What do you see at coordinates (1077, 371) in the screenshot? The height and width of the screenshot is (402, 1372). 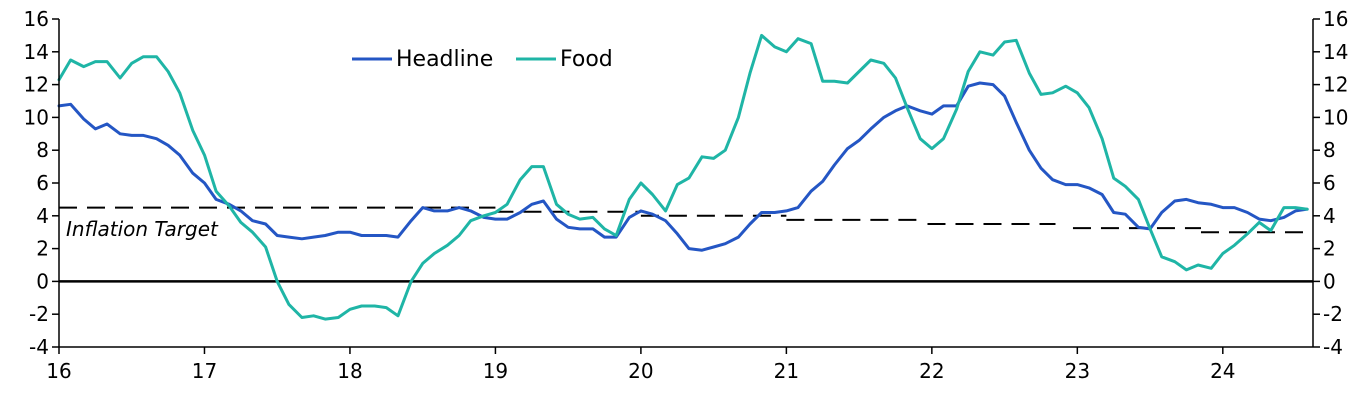 I see `x-tick-label: 23` at bounding box center [1077, 371].